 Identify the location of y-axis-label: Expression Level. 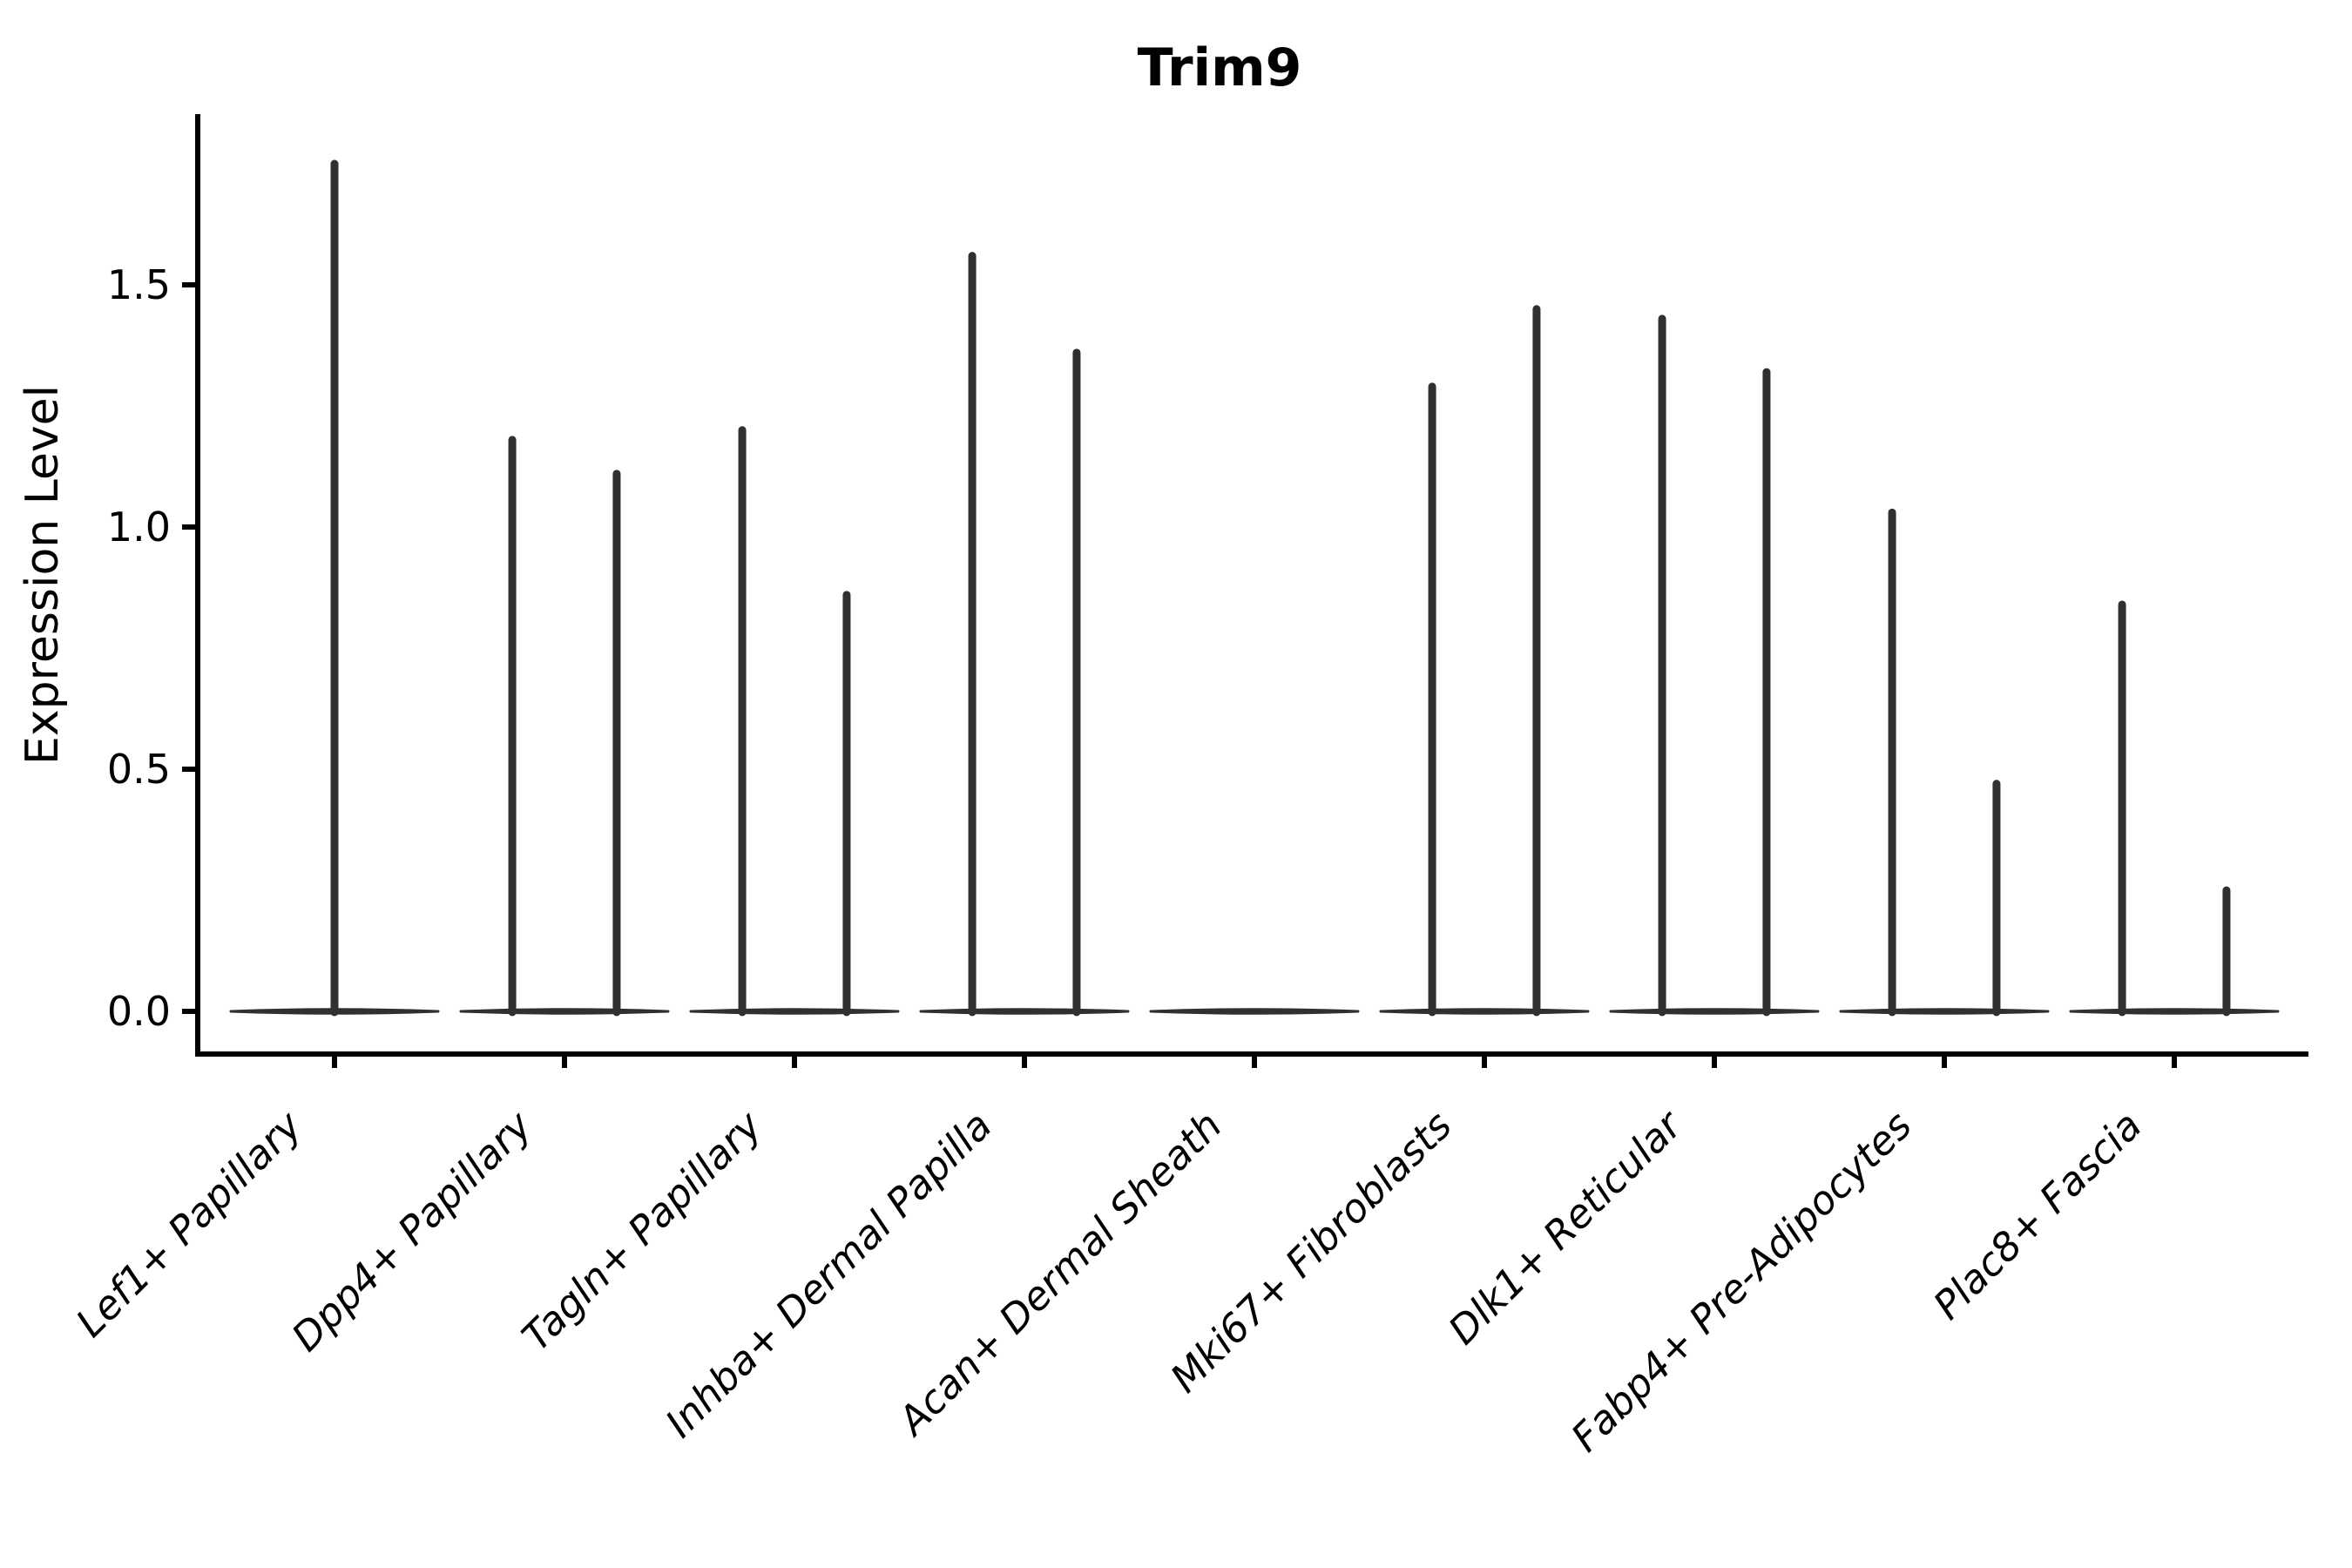
(43, 575).